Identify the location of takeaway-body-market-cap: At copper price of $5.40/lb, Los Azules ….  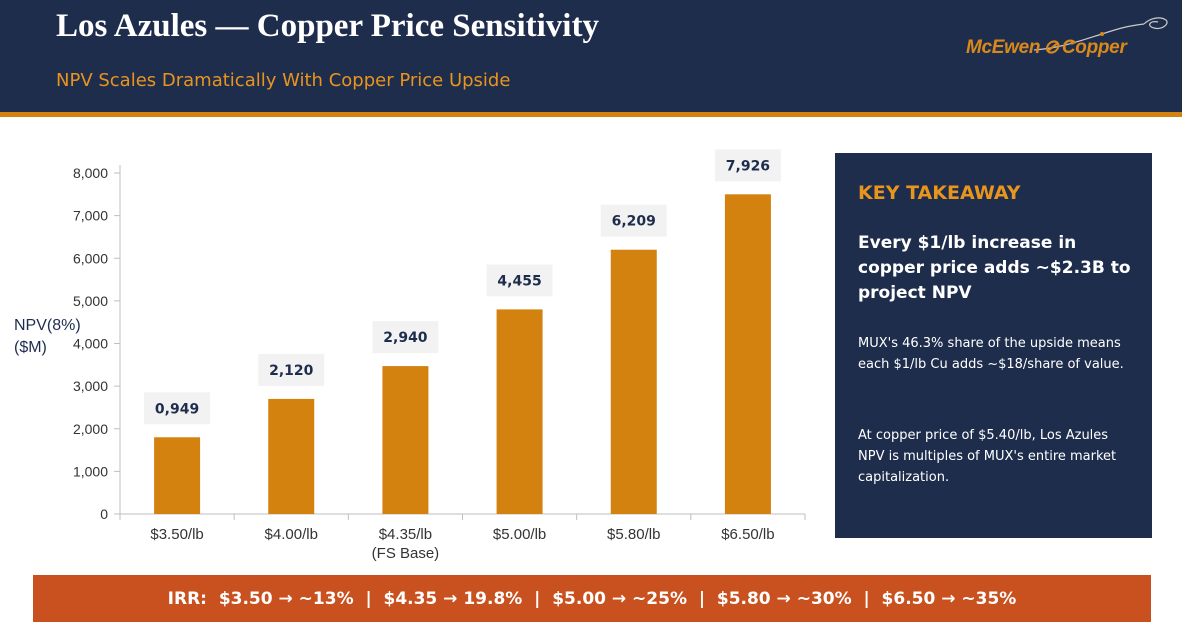
(987, 456).